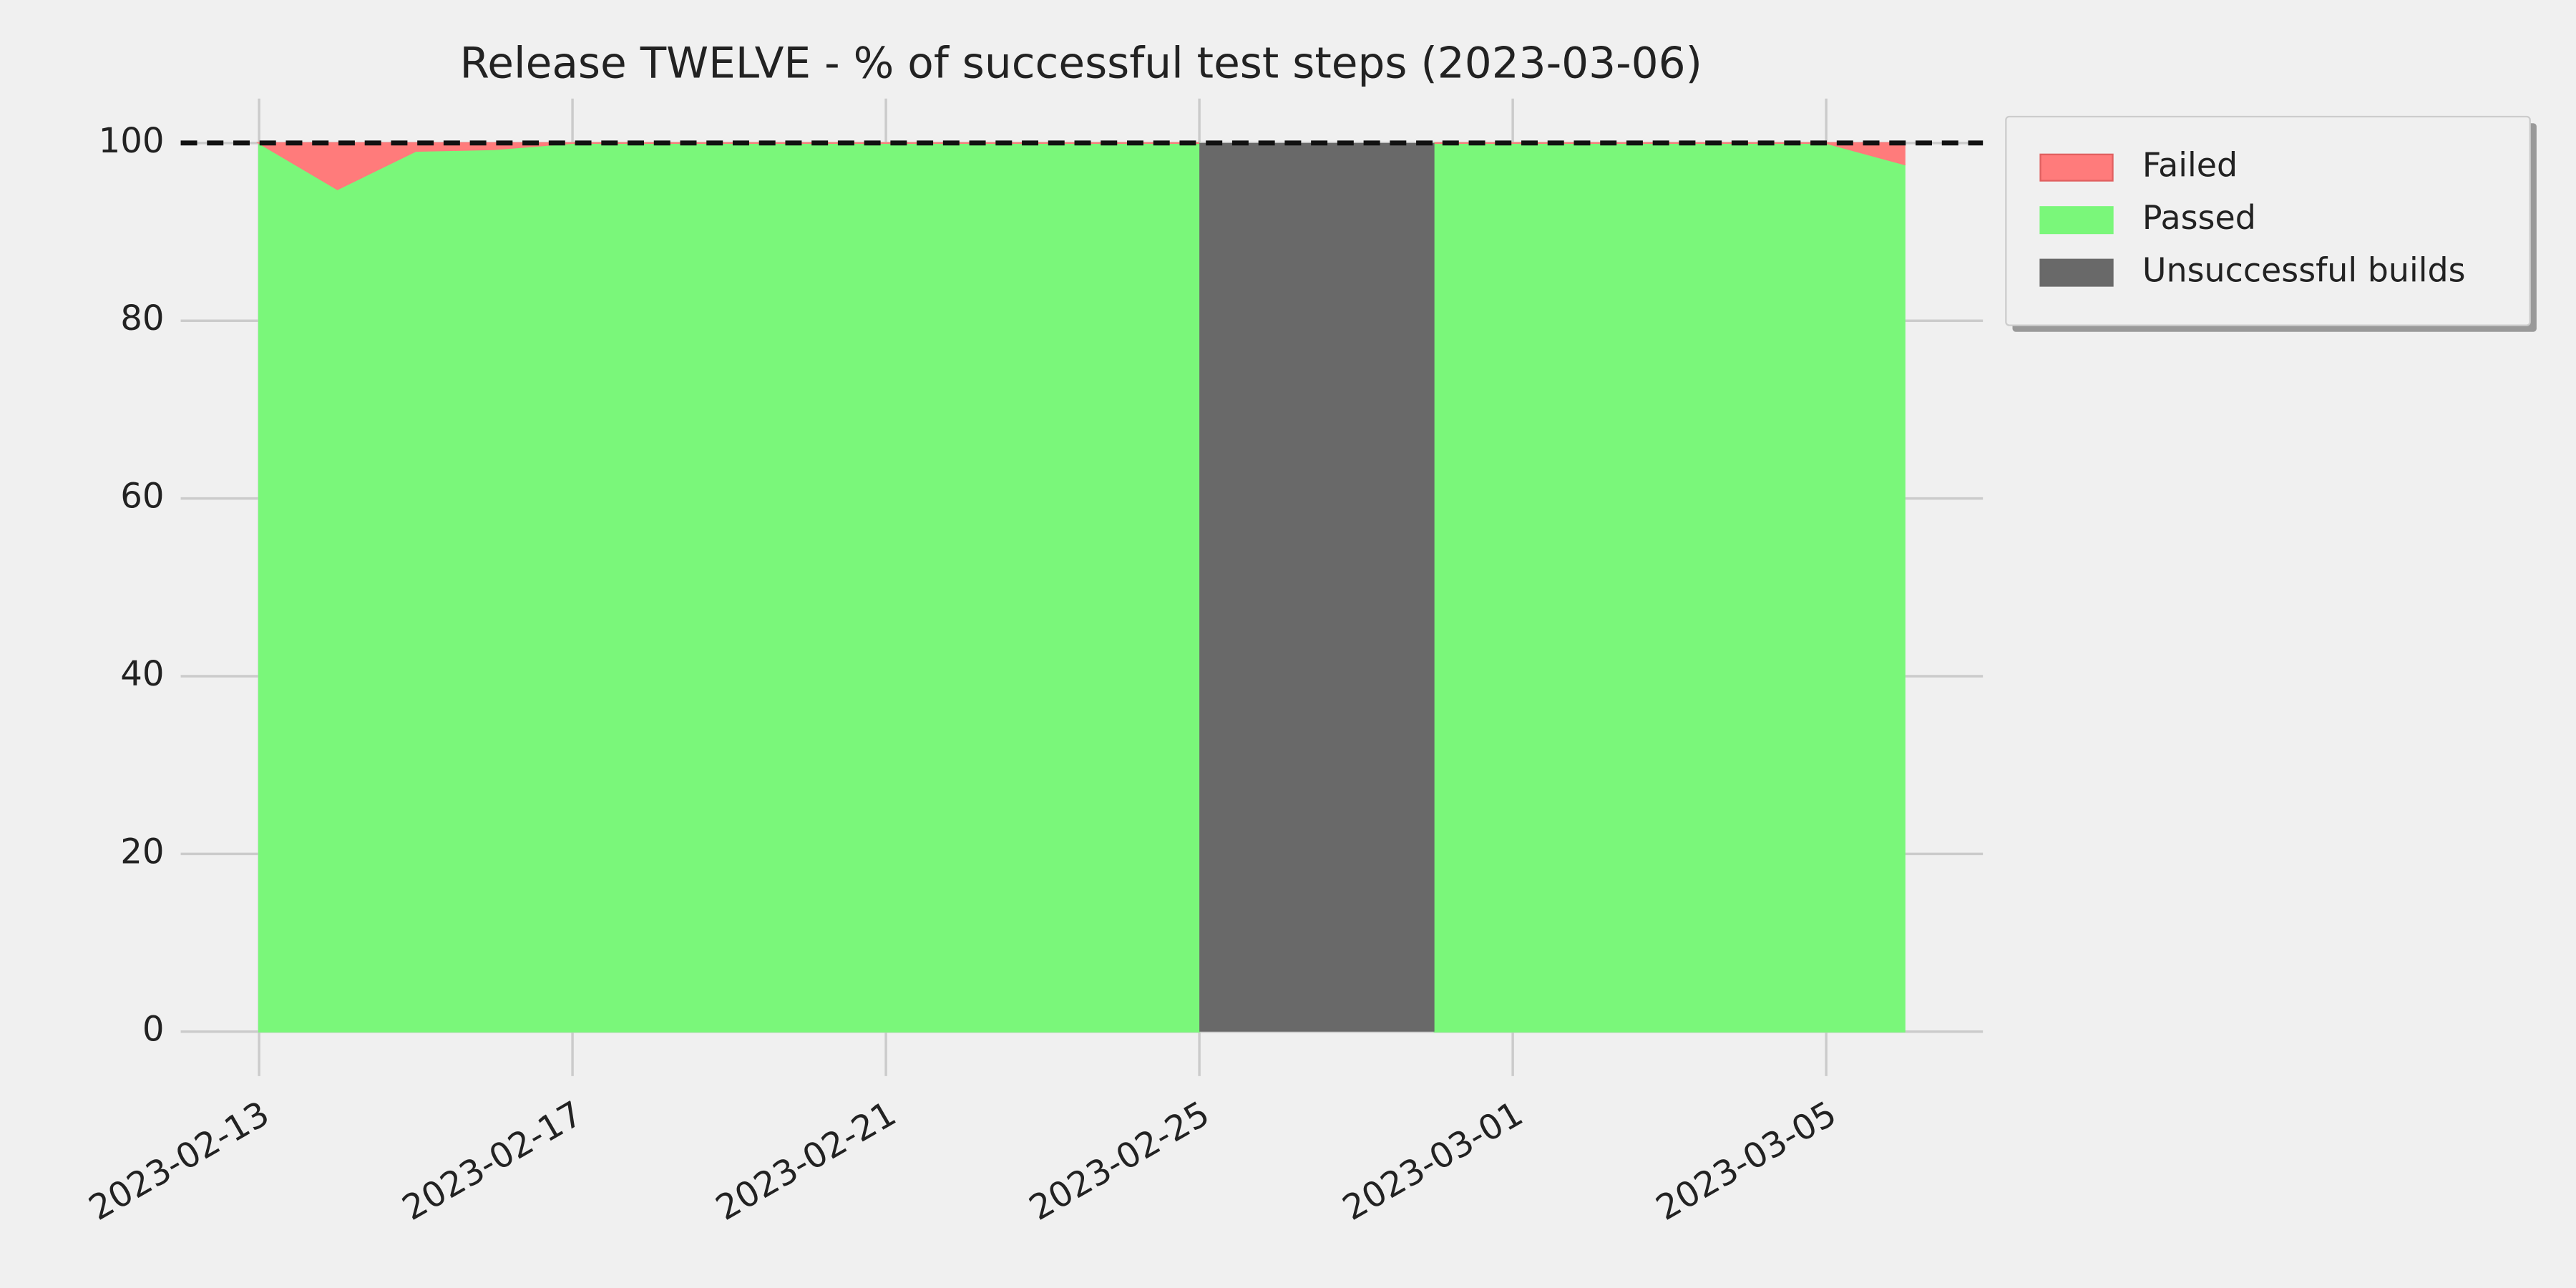 The height and width of the screenshot is (1288, 2576). What do you see at coordinates (153, 1030) in the screenshot?
I see `y-tick-label: 0` at bounding box center [153, 1030].